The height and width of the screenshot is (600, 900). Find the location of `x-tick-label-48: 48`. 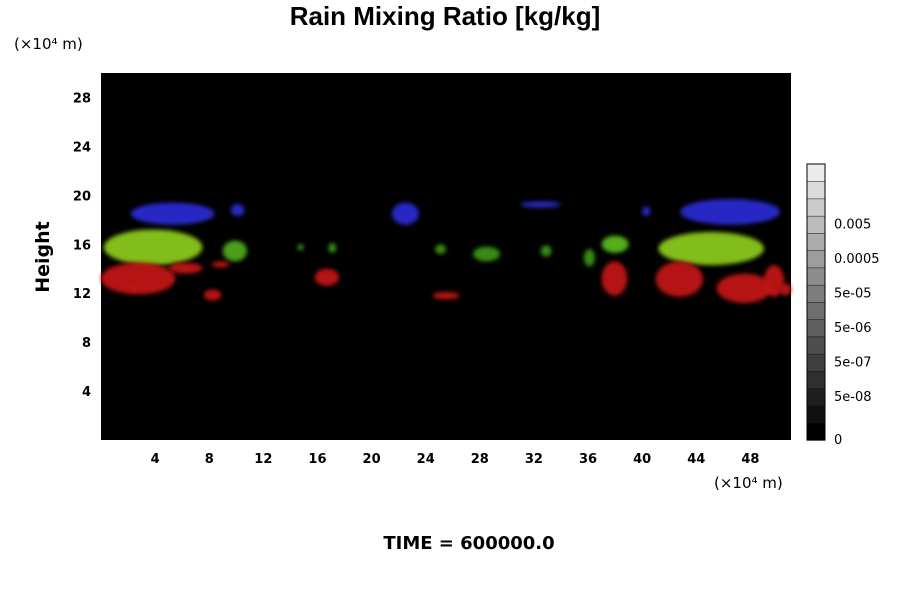

x-tick-label-48: 48 is located at coordinates (750, 459).